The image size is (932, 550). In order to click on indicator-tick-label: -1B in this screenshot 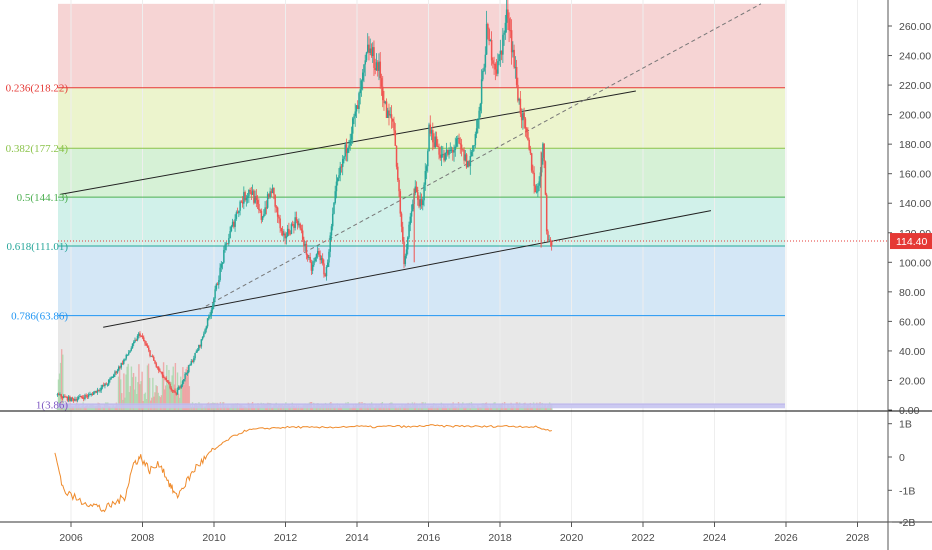, I will do `click(907, 491)`.